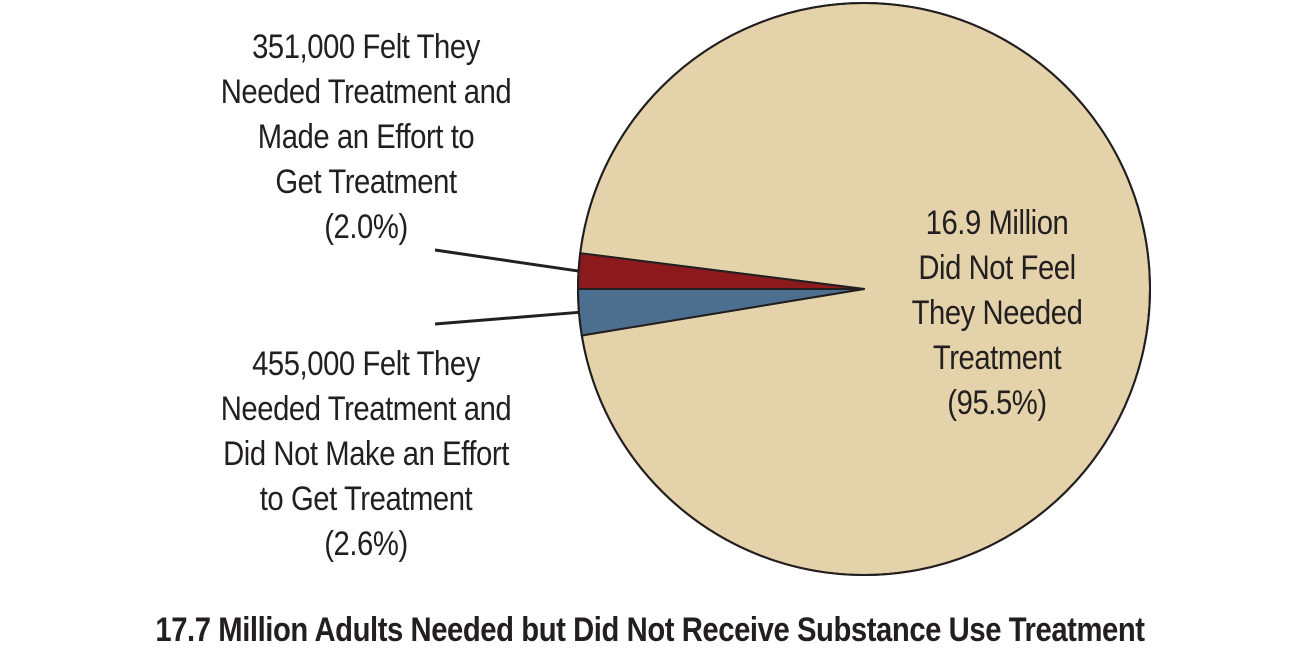 The width and height of the screenshot is (1300, 659). Describe the element at coordinates (366, 499) in the screenshot. I see `slice-label-line: to Get Treatment` at that location.